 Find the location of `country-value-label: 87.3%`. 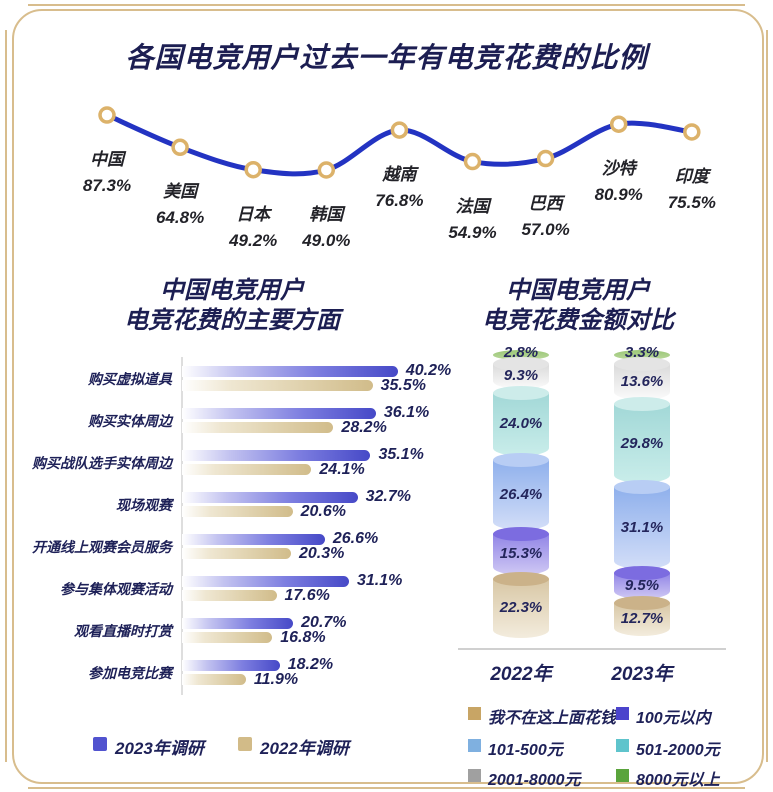

country-value-label: 87.3% is located at coordinates (107, 185).